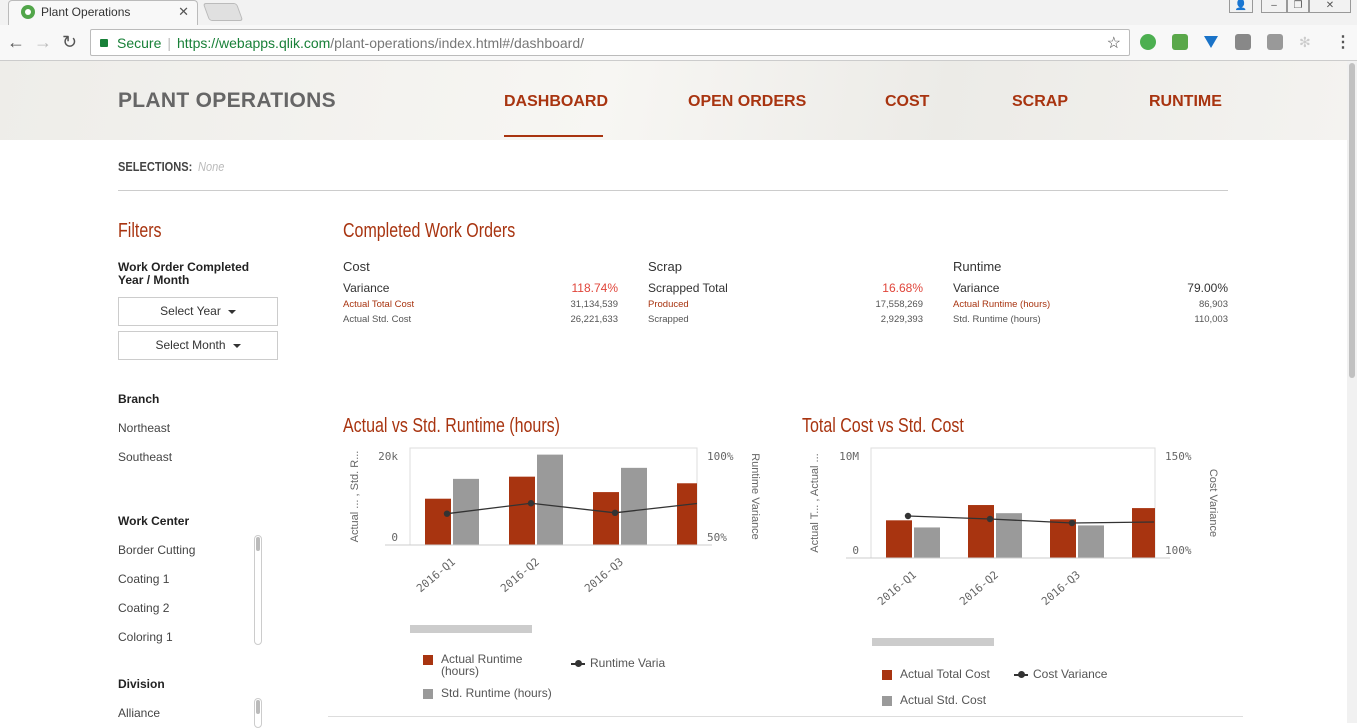 The height and width of the screenshot is (728, 1357). What do you see at coordinates (377, 319) in the screenshot?
I see `kpi-row-label: Actual Std. Cost` at bounding box center [377, 319].